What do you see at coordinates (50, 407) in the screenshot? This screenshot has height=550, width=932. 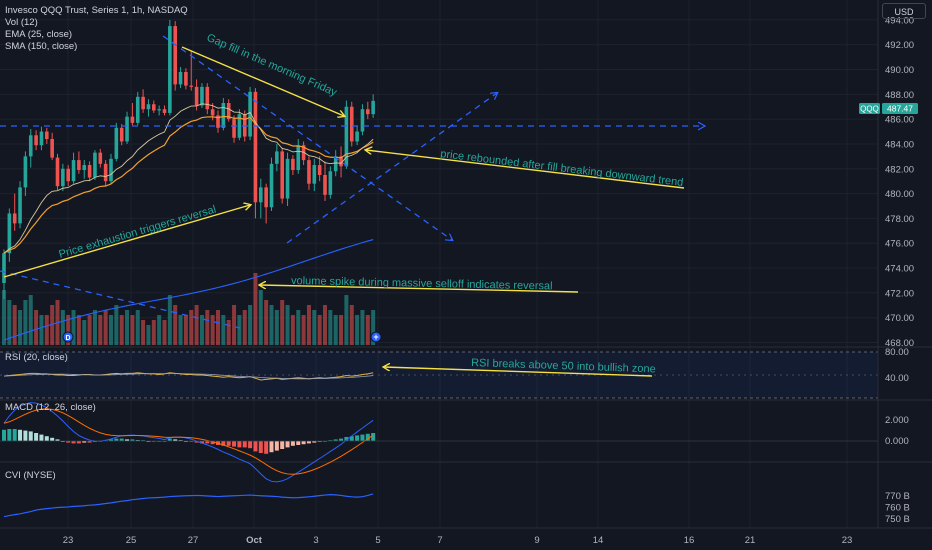 I see `macd-label: MACD (12, 26, close)` at bounding box center [50, 407].